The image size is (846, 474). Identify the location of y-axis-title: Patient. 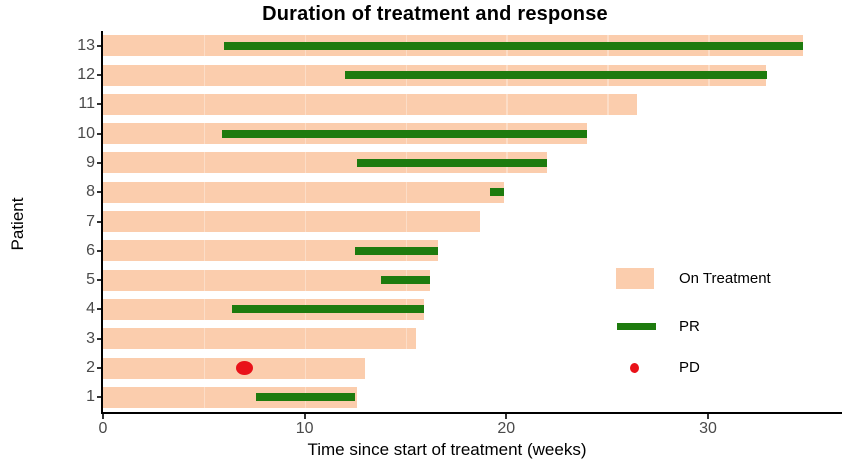
(17, 224).